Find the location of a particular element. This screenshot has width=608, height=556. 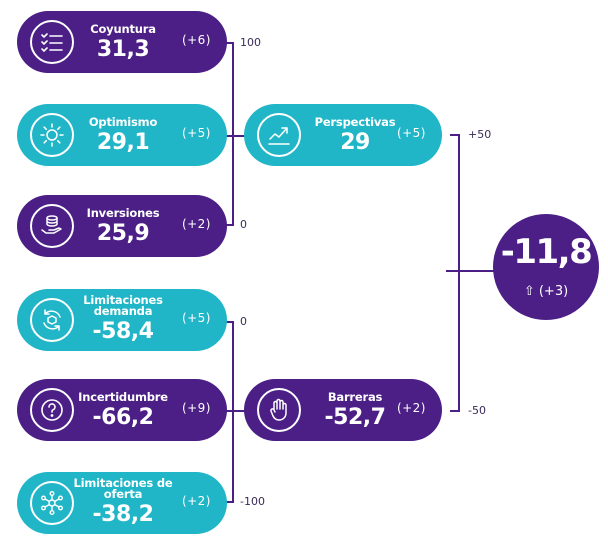

connector-main-vertical is located at coordinates (459, 273).